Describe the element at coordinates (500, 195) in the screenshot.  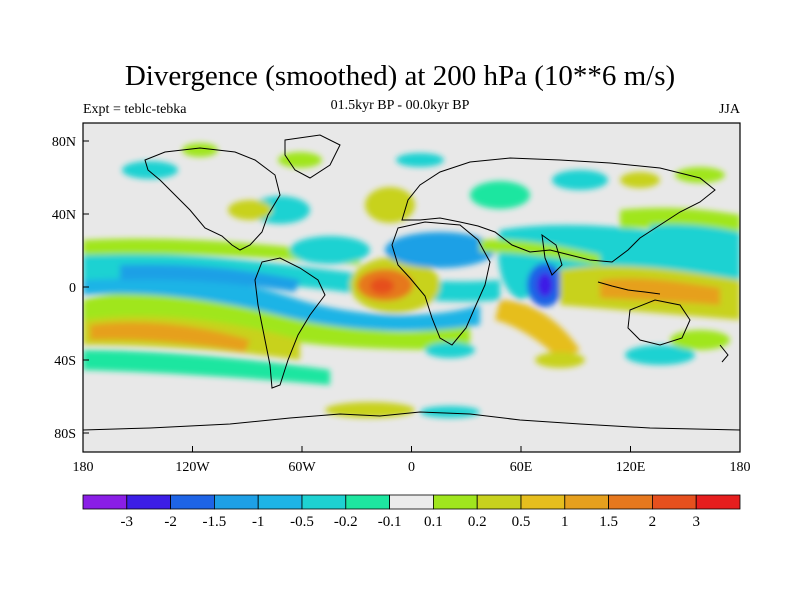
I see `field-asia-green` at that location.